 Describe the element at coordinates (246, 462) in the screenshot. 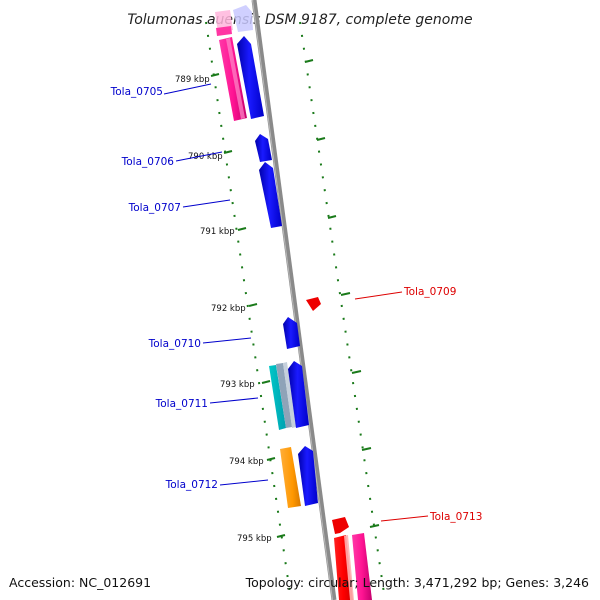

I see `scale-label-794: 794 kbp` at that location.